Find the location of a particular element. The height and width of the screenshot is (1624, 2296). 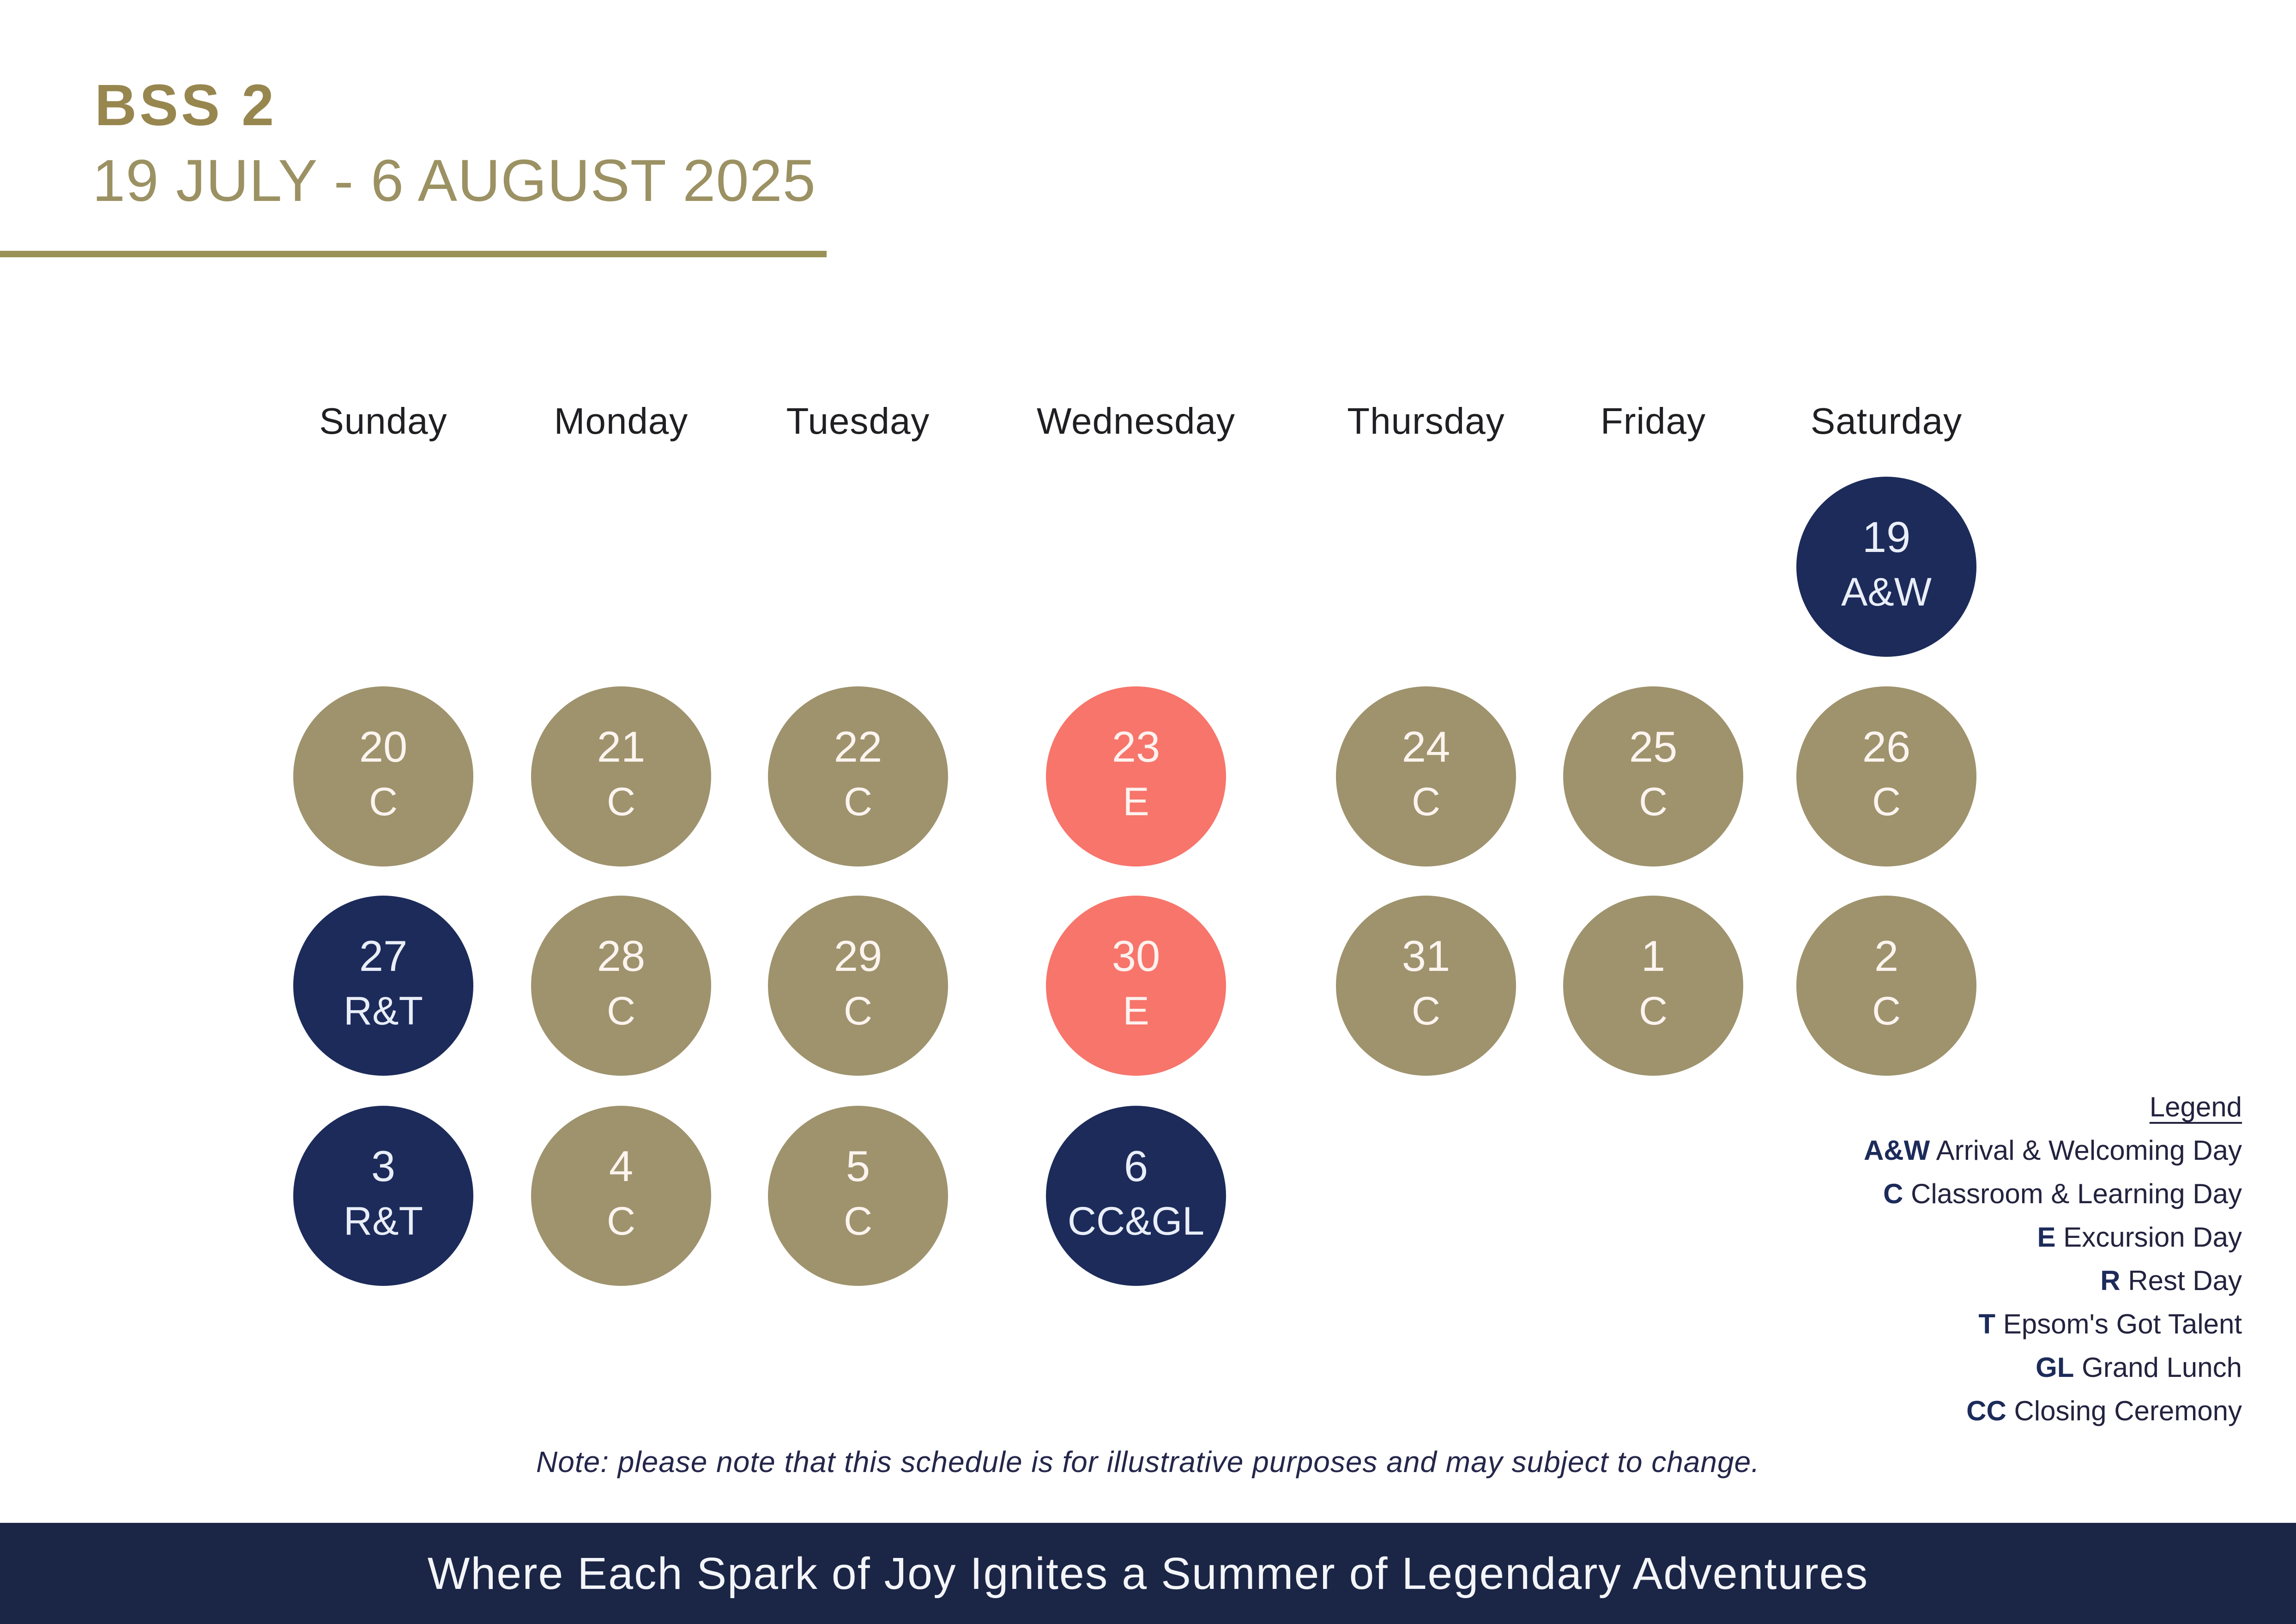

calendar-day-25: 25 C is located at coordinates (1653, 777).